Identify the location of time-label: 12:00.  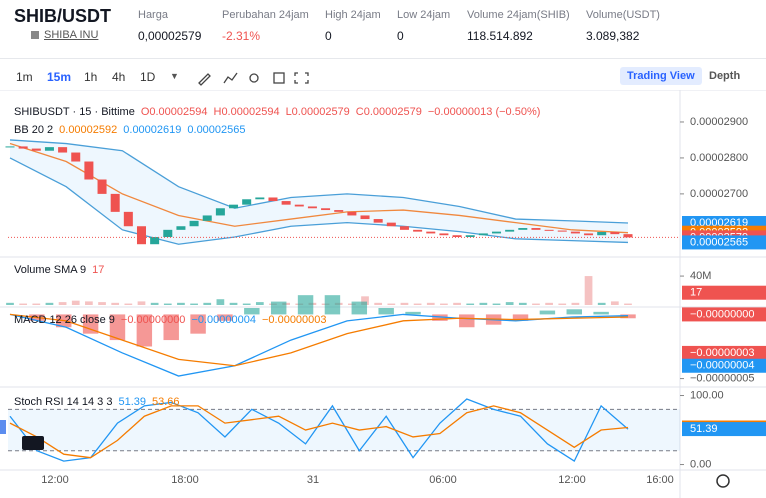
(572, 480).